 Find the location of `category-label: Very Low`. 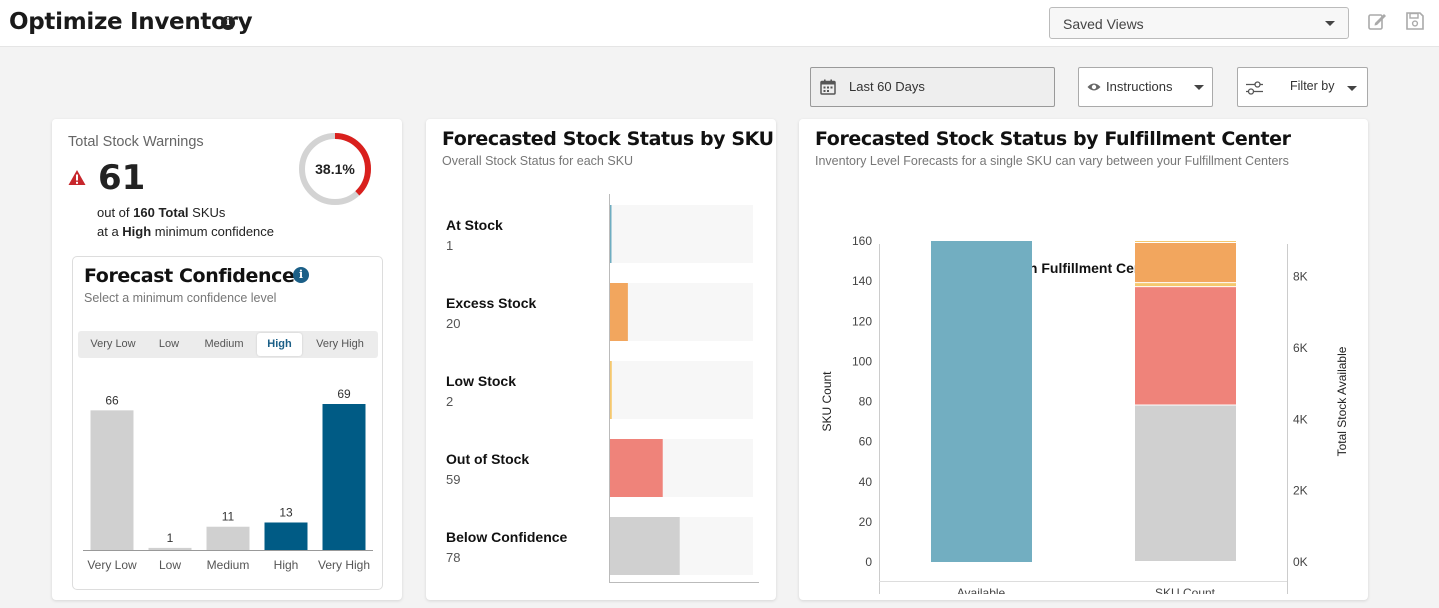

category-label: Very Low is located at coordinates (112, 565).